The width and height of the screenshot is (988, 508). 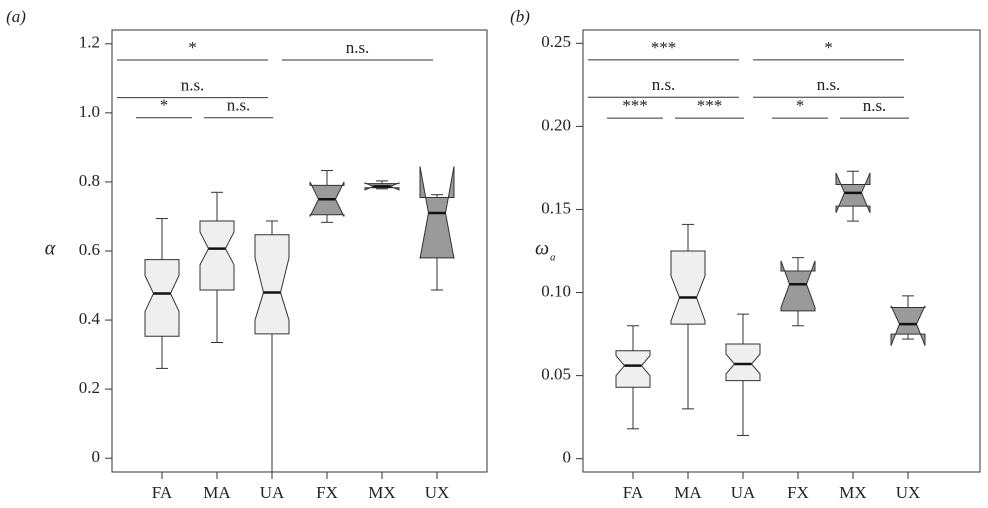 What do you see at coordinates (89, 387) in the screenshot?
I see `y-tick-label: 0.2` at bounding box center [89, 387].